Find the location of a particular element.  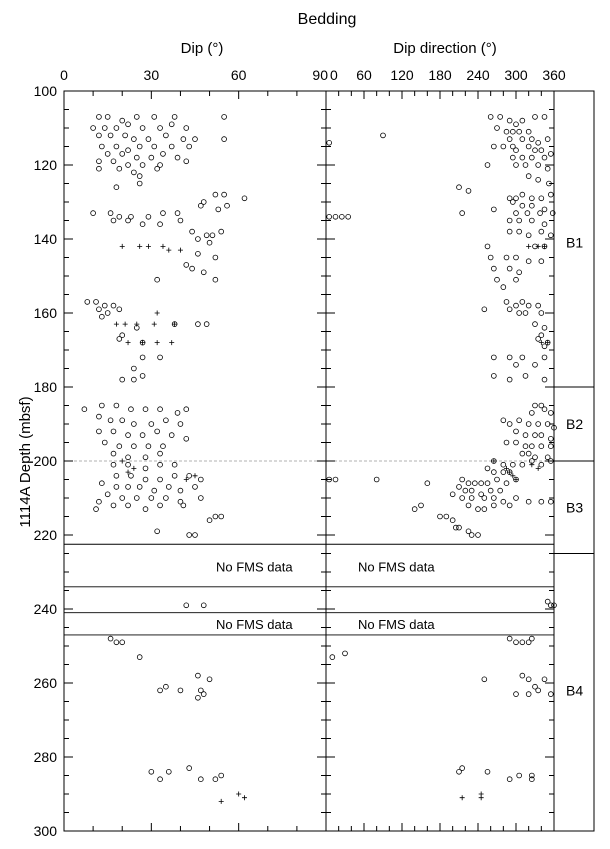

y-tick-label: 280 is located at coordinates (46, 757).